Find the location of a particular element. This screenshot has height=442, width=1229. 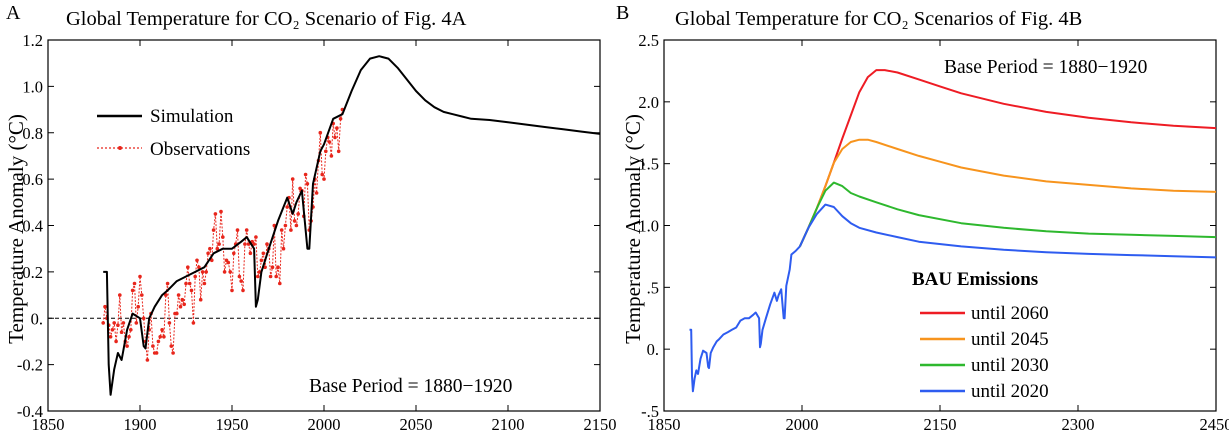

historical-line is located at coordinates (745, 319).